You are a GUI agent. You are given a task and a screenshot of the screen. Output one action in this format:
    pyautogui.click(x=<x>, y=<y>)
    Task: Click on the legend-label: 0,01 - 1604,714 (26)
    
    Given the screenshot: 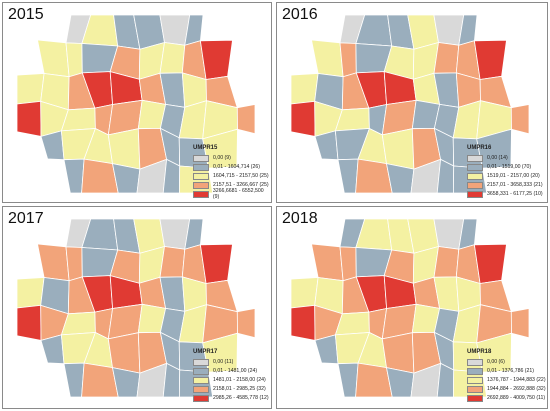 What is the action you would take?
    pyautogui.click(x=237, y=166)
    